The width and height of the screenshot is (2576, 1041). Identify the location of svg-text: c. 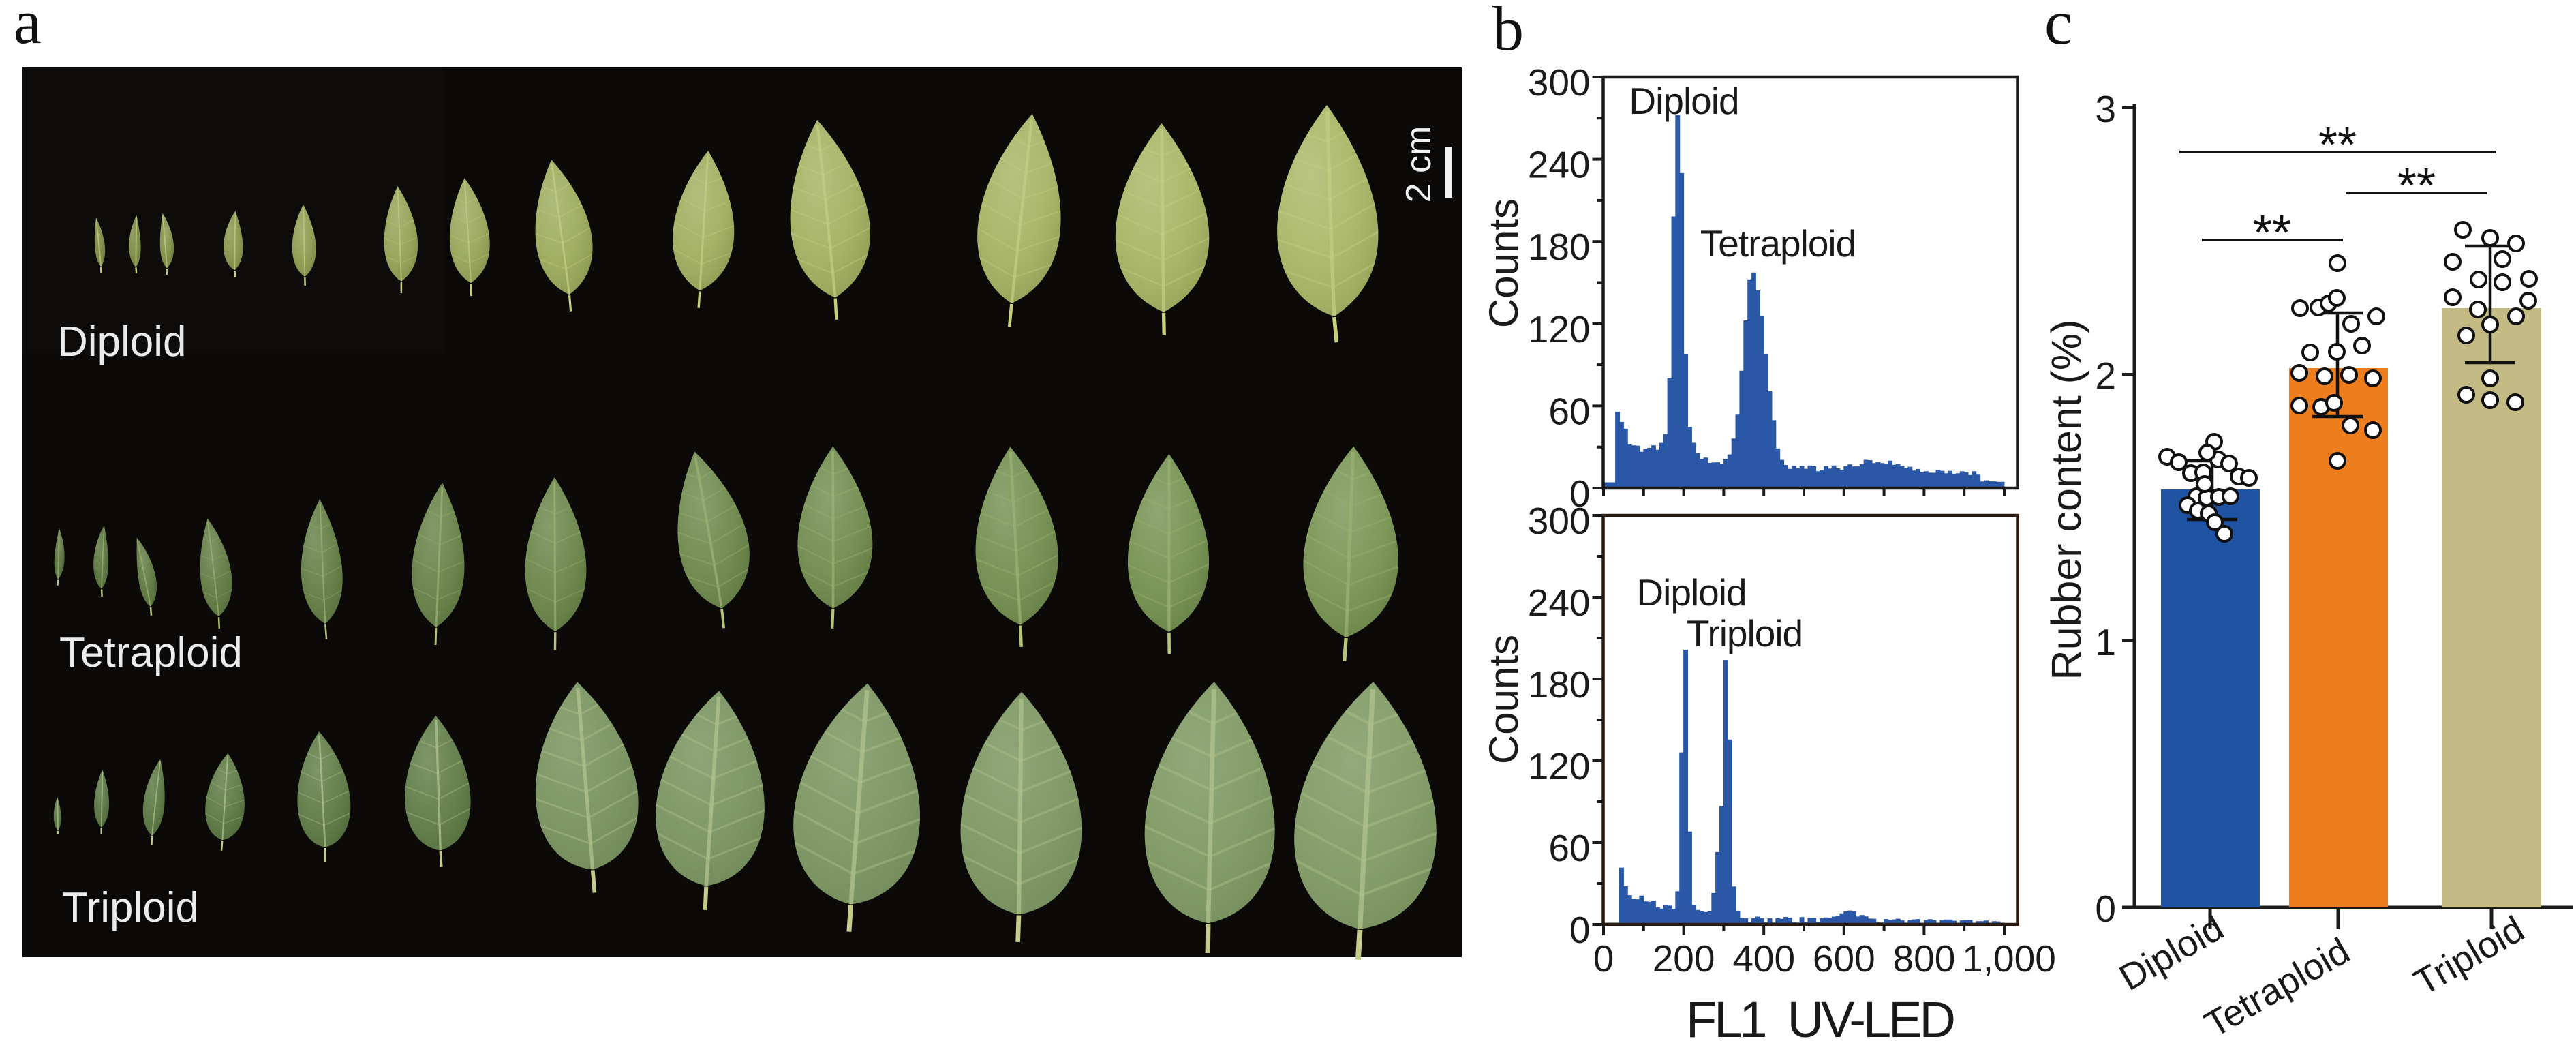
(2058, 28).